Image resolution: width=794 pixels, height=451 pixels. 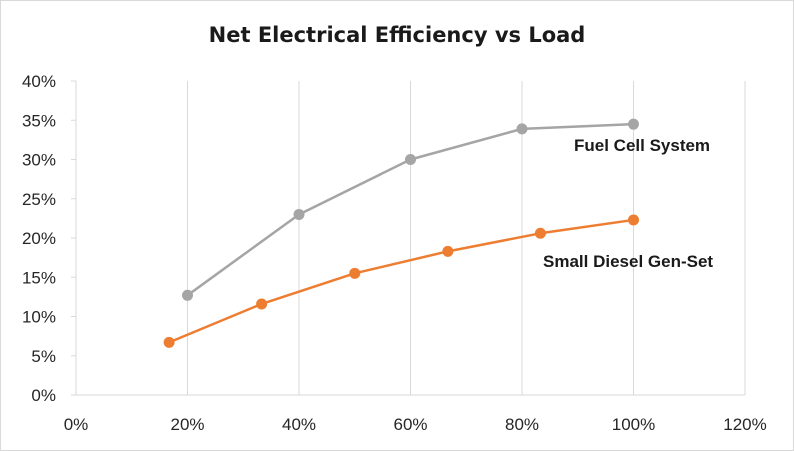 What do you see at coordinates (76, 424) in the screenshot?
I see `x-tick-label: 0%` at bounding box center [76, 424].